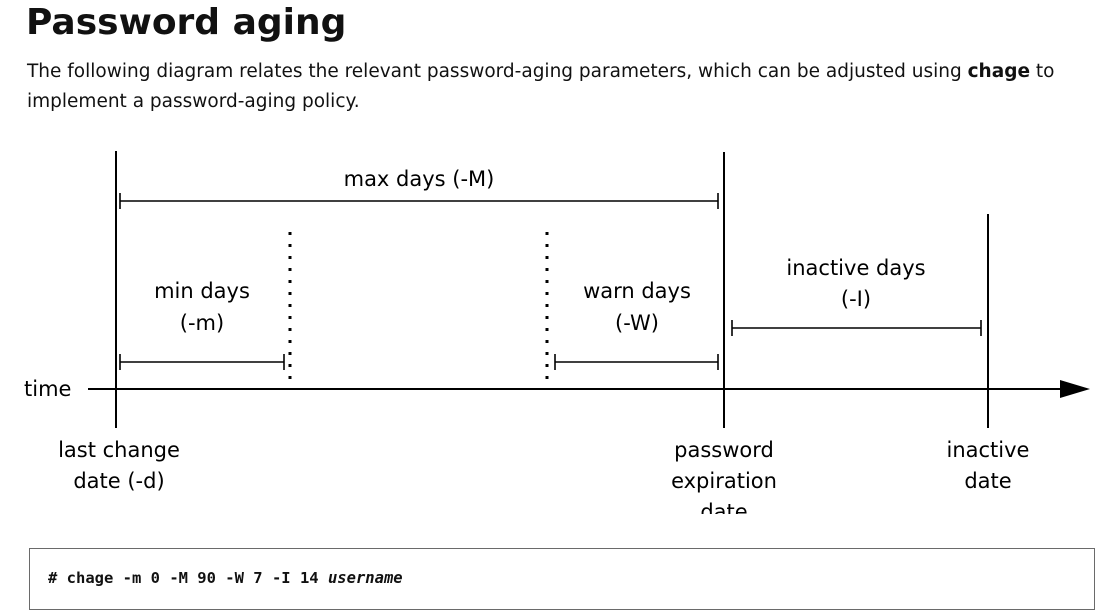  What do you see at coordinates (47, 389) in the screenshot?
I see `time-label: time` at bounding box center [47, 389].